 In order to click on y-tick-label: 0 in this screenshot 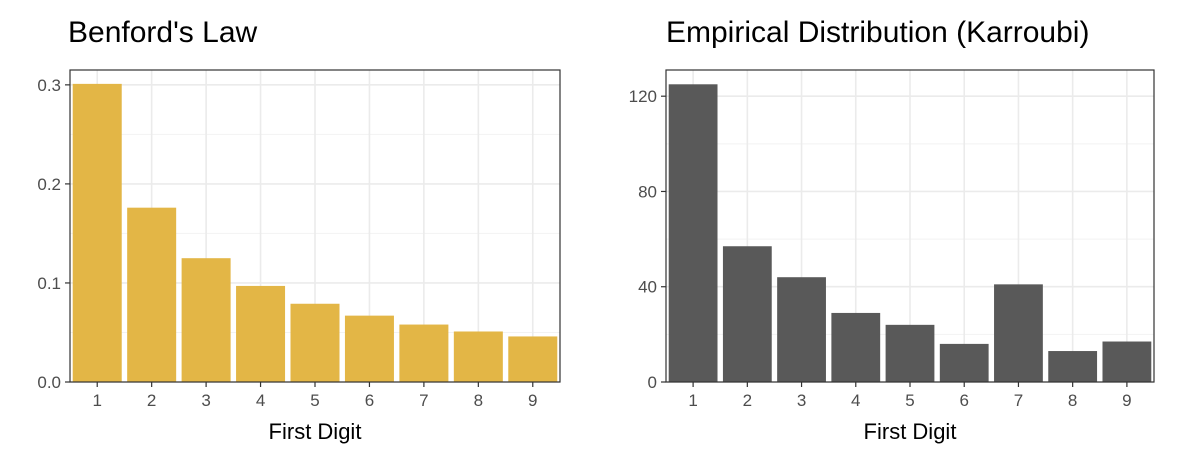, I will do `click(652, 382)`.